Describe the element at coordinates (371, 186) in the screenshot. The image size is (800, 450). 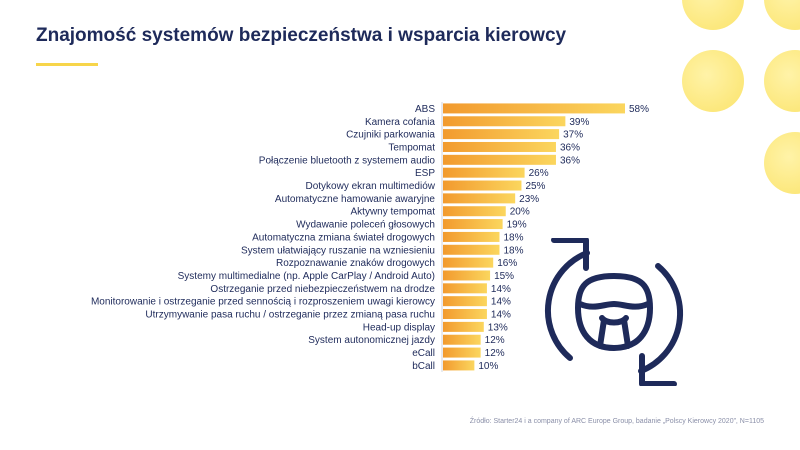
I see `category-label: Dotykowy ekran multimediów` at that location.